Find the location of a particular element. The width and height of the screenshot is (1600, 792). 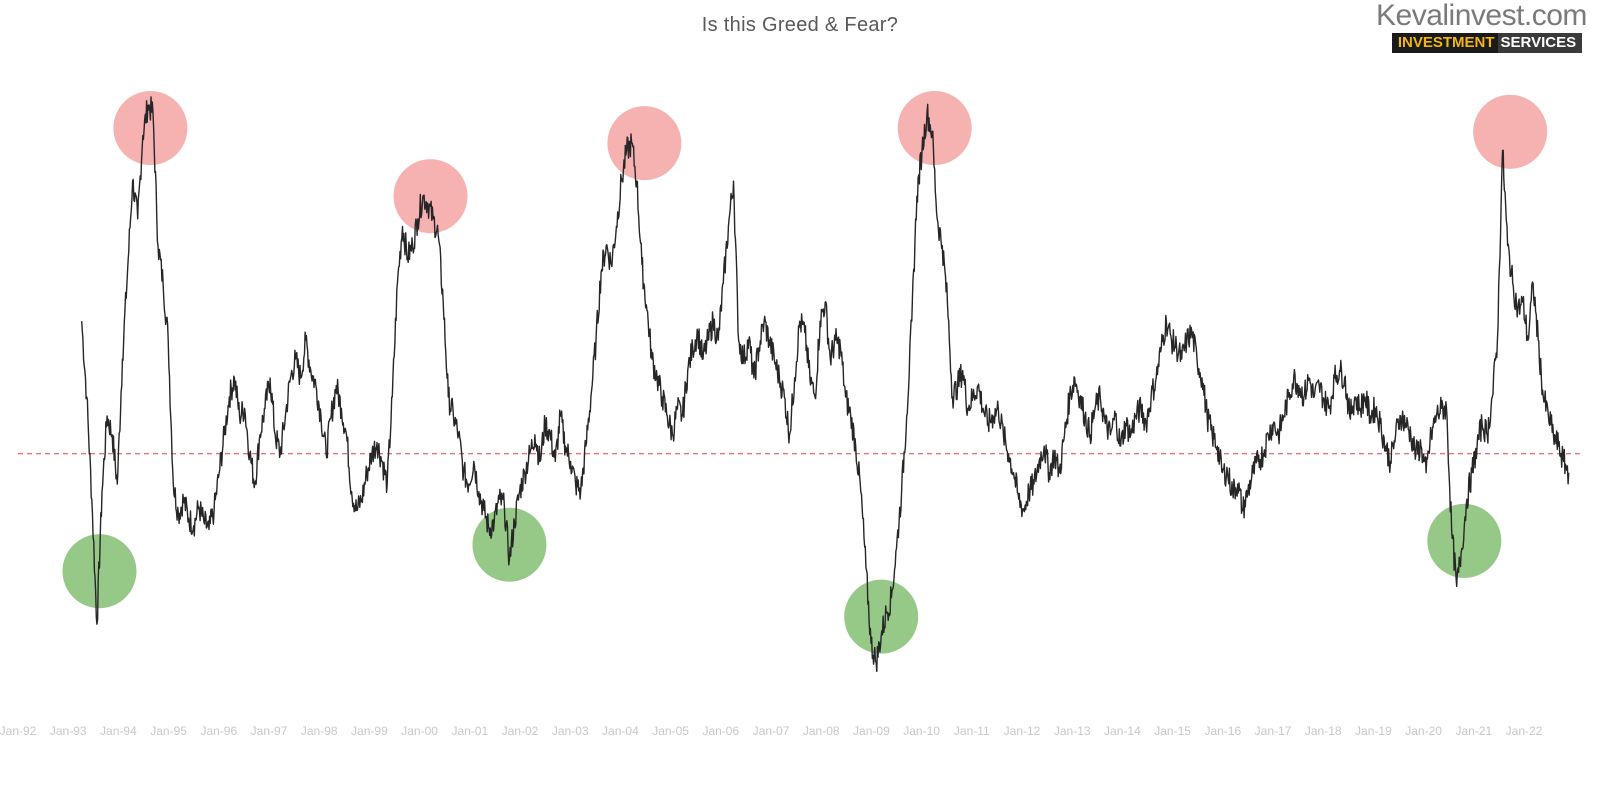

x-tick-label: Jan-03 is located at coordinates (570, 731).